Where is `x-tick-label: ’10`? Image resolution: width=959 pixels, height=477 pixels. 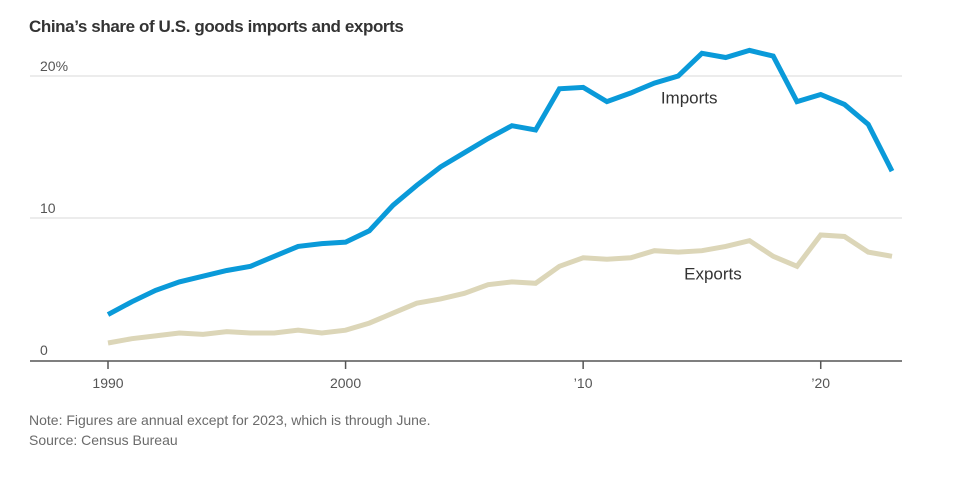 x-tick-label: ’10 is located at coordinates (583, 383).